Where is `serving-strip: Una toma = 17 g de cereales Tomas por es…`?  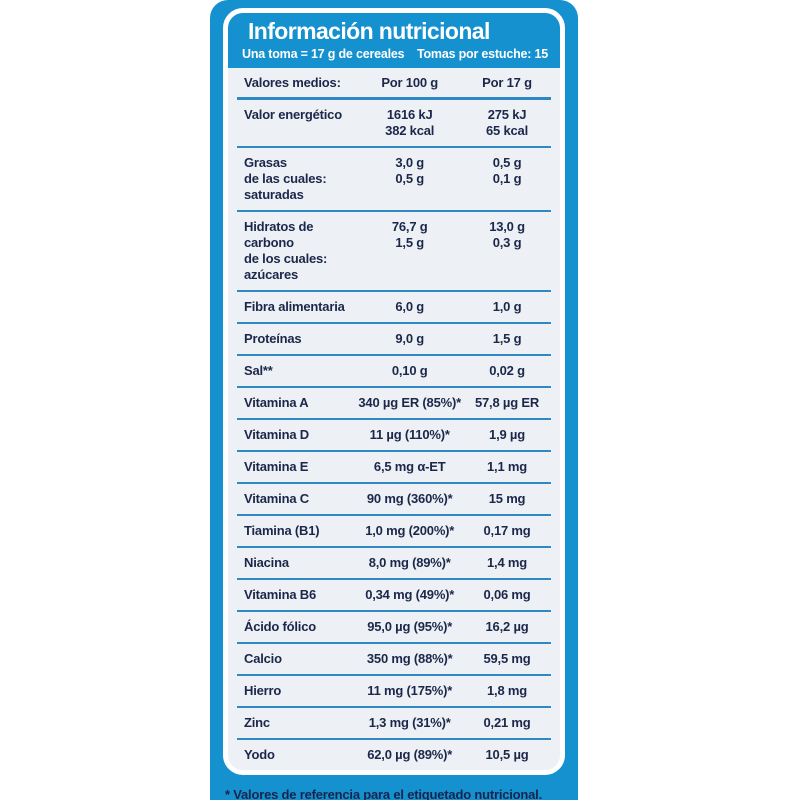
serving-strip: Una toma = 17 g de cereales Tomas por es… is located at coordinates (394, 57).